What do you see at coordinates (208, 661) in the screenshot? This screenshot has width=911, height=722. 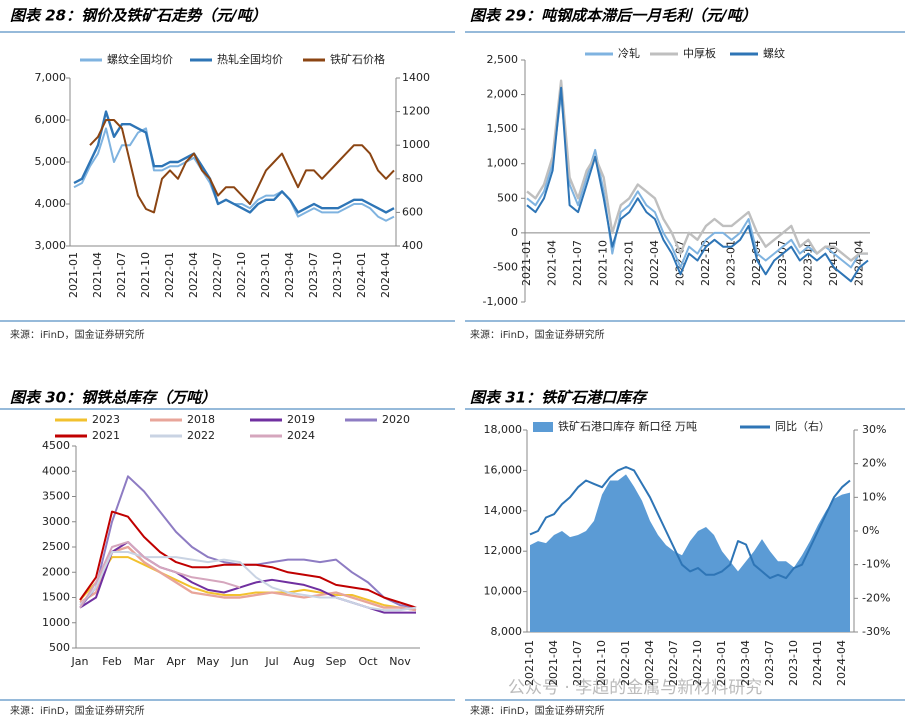 I see `x-tick-label: May` at bounding box center [208, 661].